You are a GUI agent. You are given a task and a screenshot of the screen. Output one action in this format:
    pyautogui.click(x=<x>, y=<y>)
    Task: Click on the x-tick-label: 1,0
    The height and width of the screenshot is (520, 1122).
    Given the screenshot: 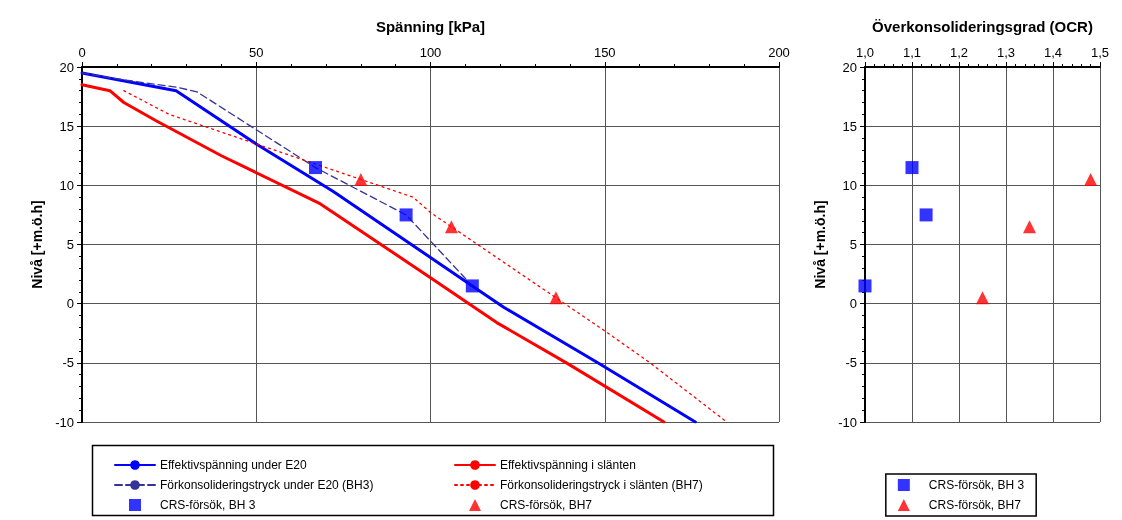 What is the action you would take?
    pyautogui.click(x=865, y=52)
    